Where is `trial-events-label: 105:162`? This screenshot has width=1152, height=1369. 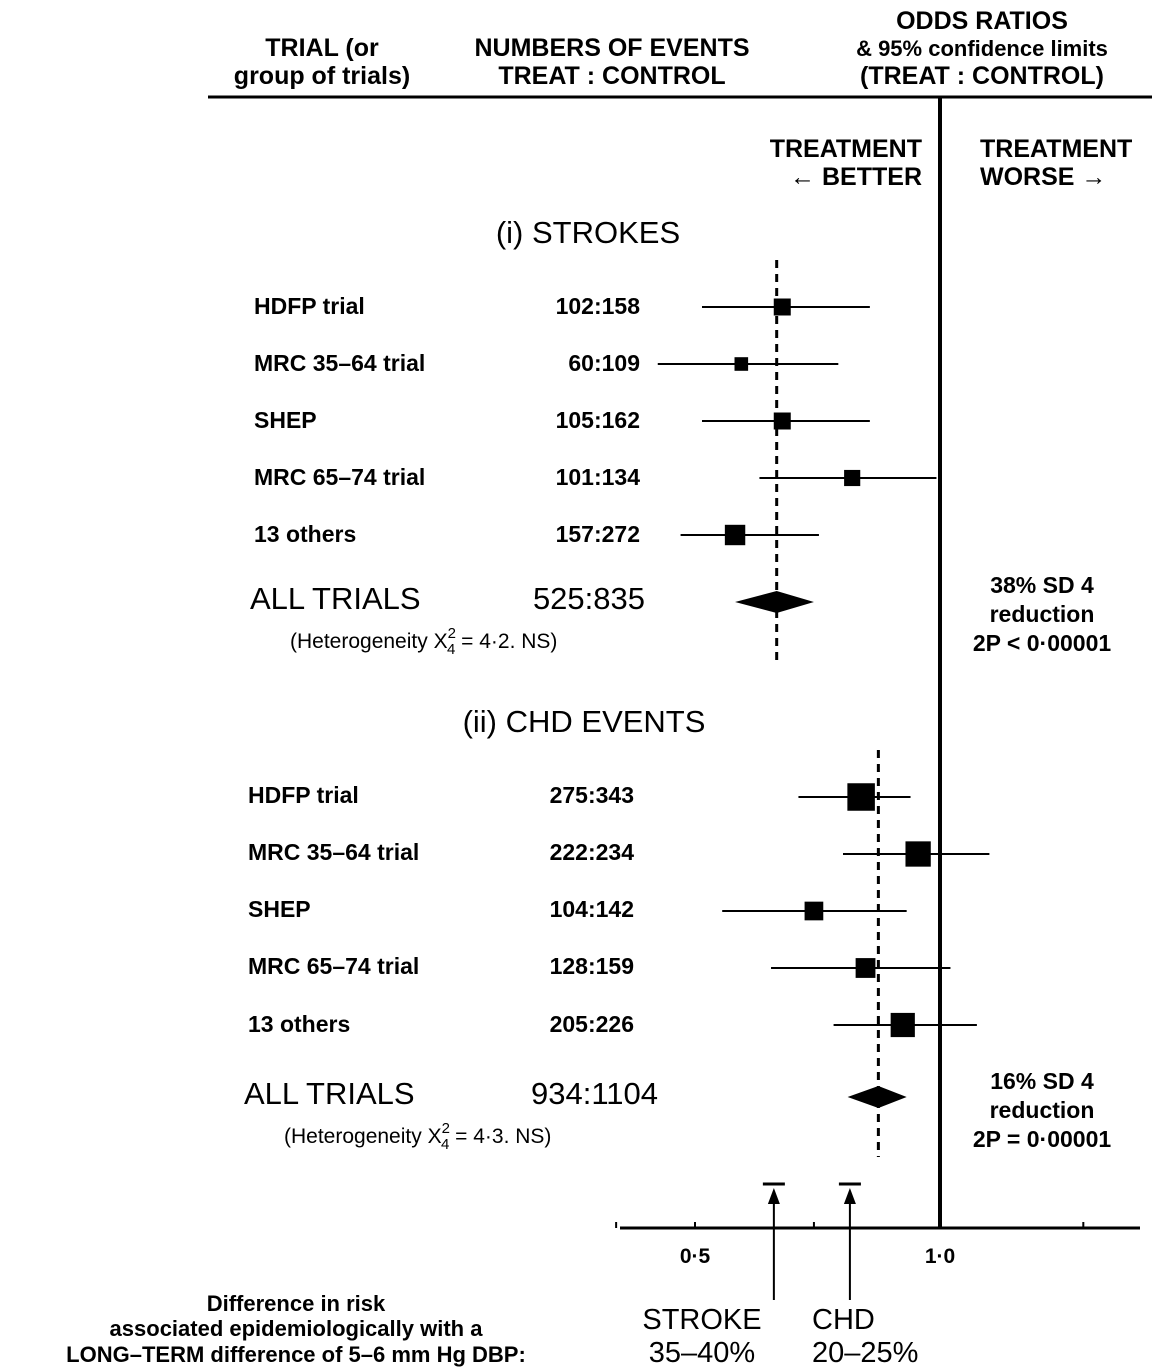
trial-events-label: 105:162 is located at coordinates (598, 420).